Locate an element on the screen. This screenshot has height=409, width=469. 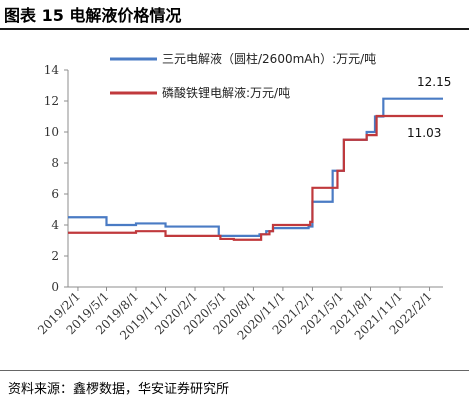
y-tick-label: 14 is located at coordinates (52, 70).